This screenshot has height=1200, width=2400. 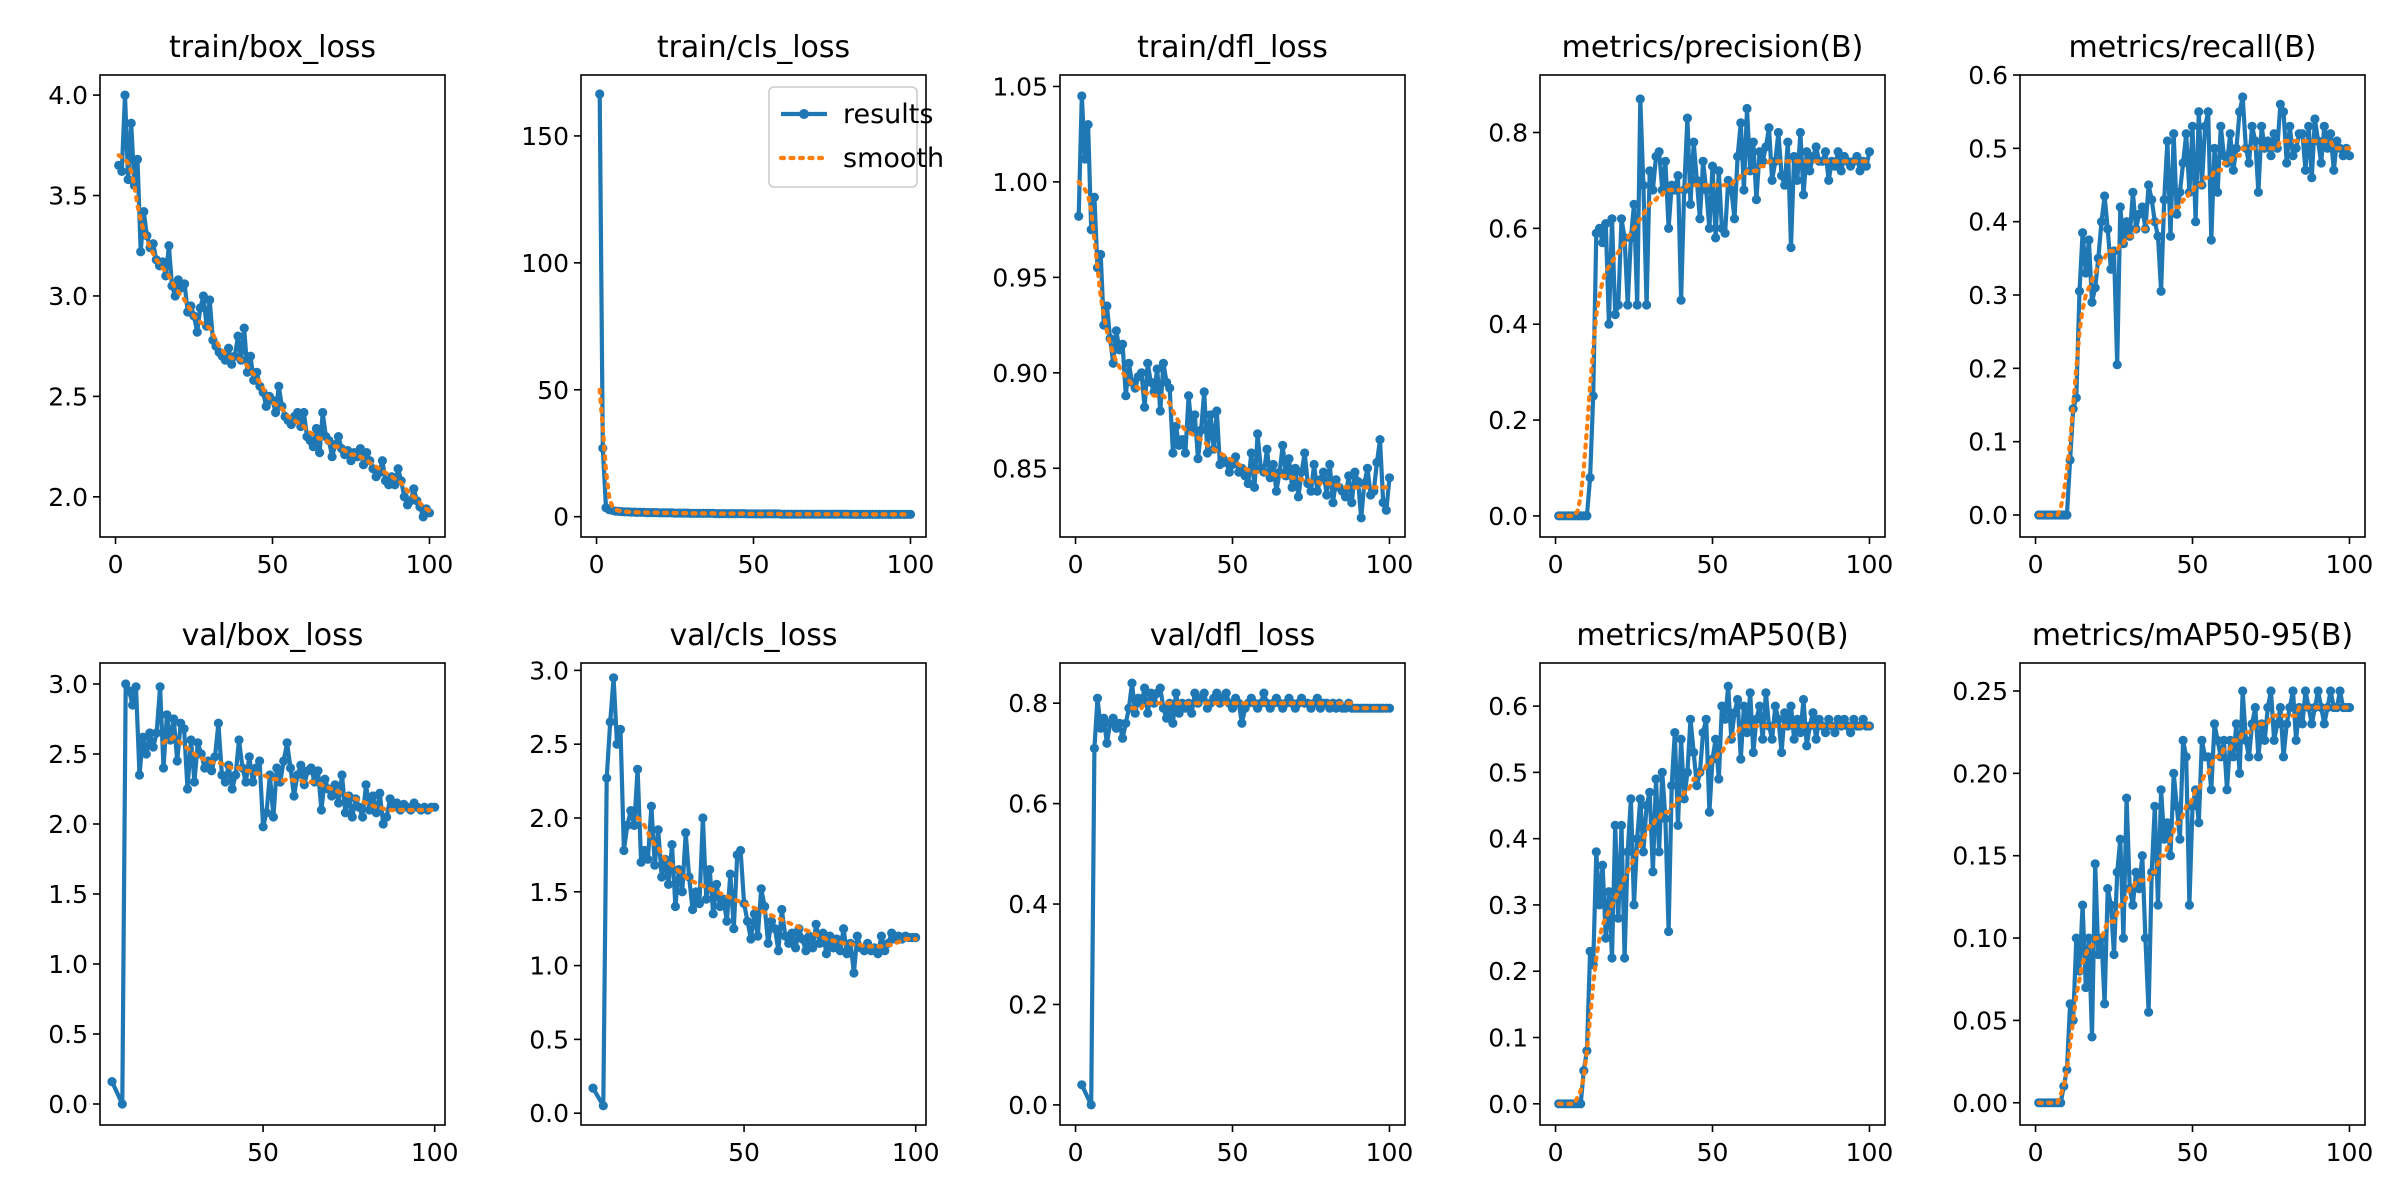 I want to click on y-tick-label: 0.2, so click(x=1508, y=420).